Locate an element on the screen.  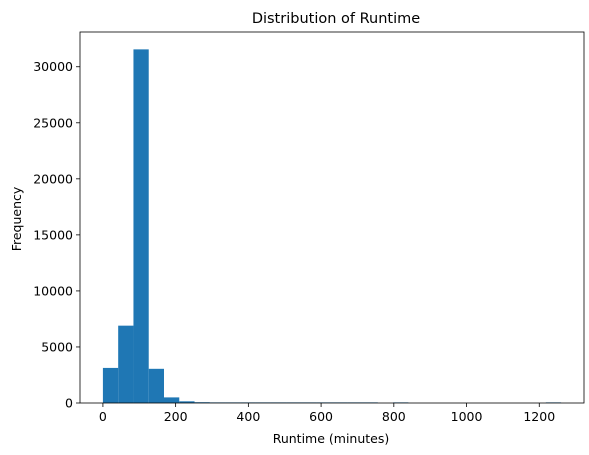
x-tick-label: 800 is located at coordinates (394, 416).